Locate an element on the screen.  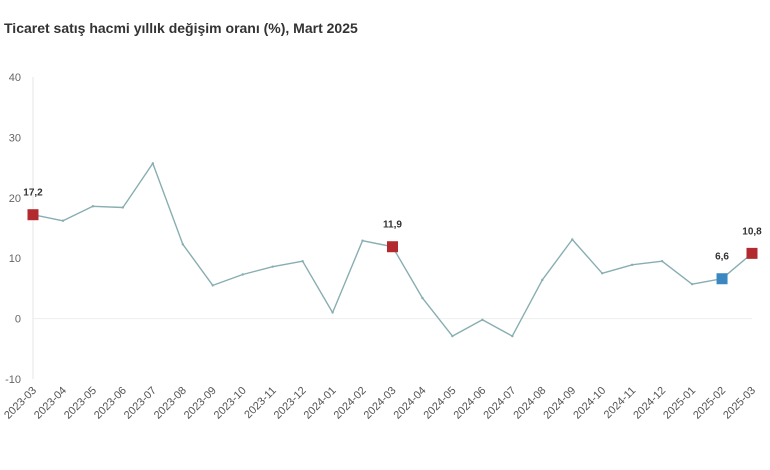
x-tick-label: 2023-08 is located at coordinates (170, 403).